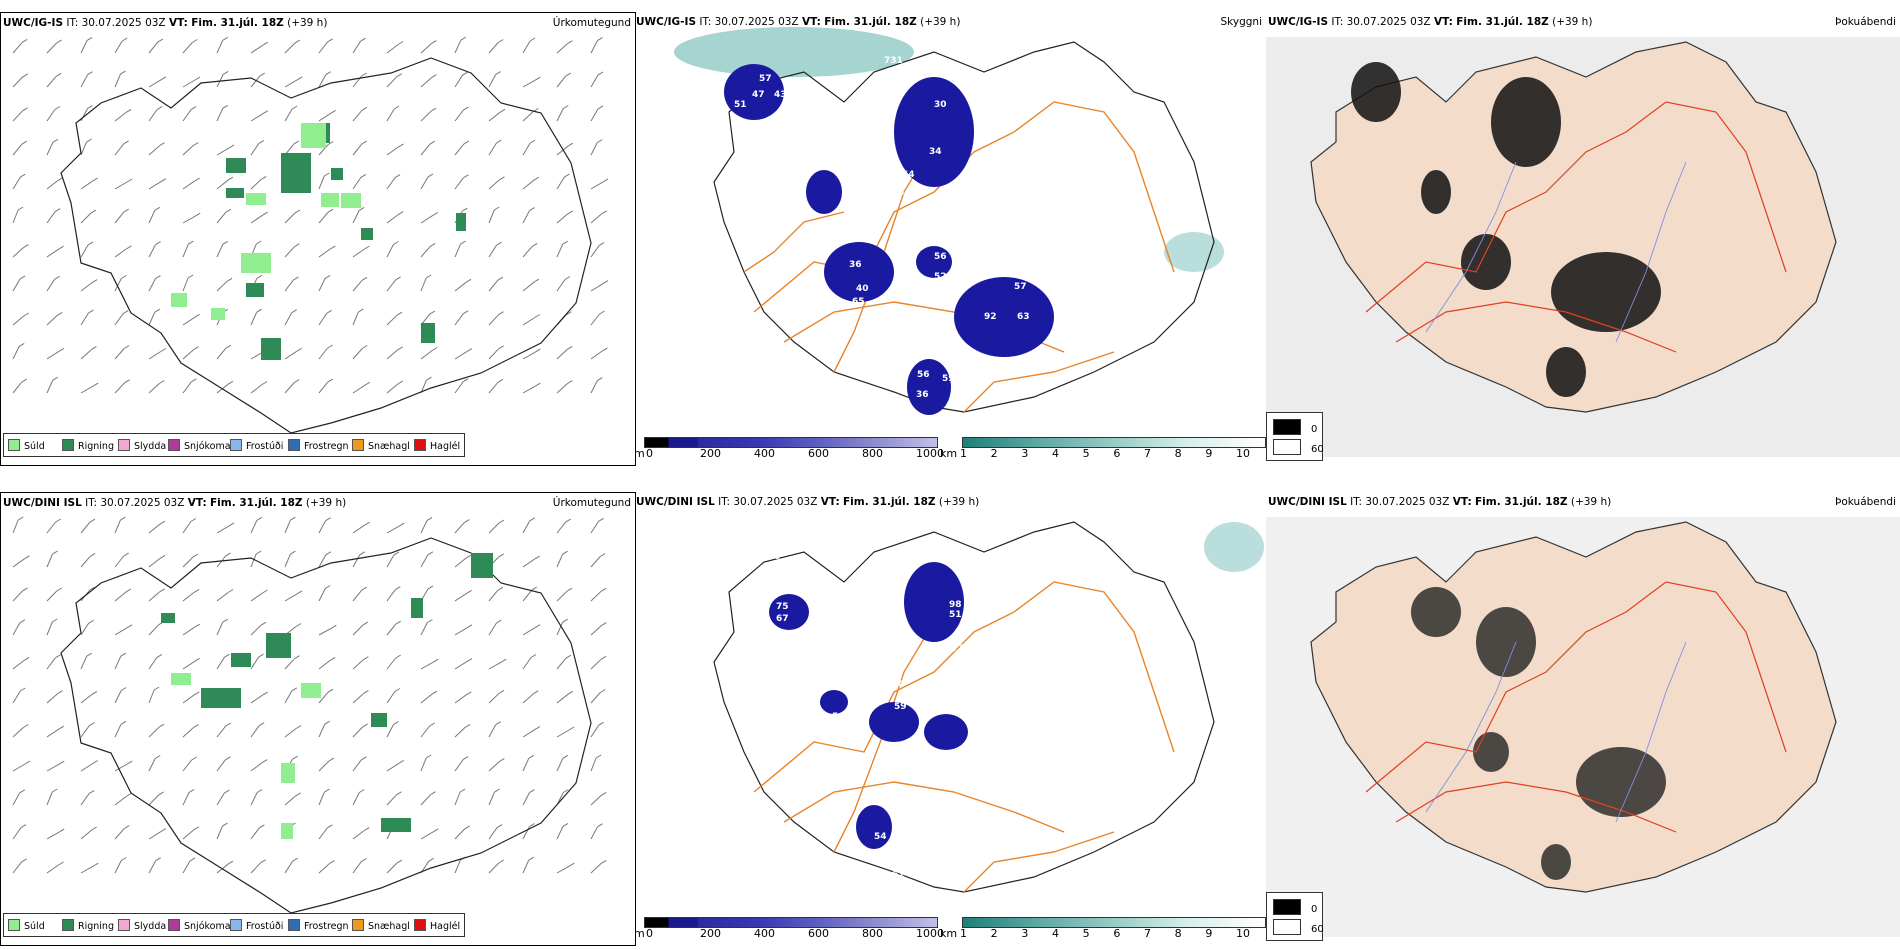  What do you see at coordinates (1086, 453) in the screenshot?
I see `colorbar-tick: 5` at bounding box center [1086, 453].